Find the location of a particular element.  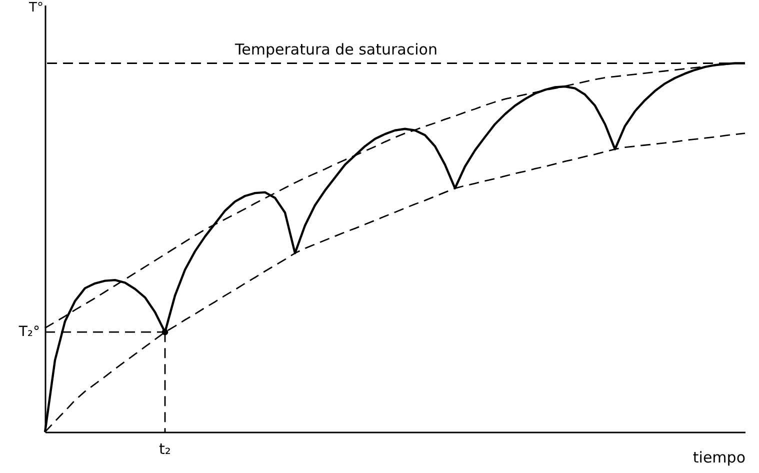

x-axis-title: tiempo is located at coordinates (719, 457).